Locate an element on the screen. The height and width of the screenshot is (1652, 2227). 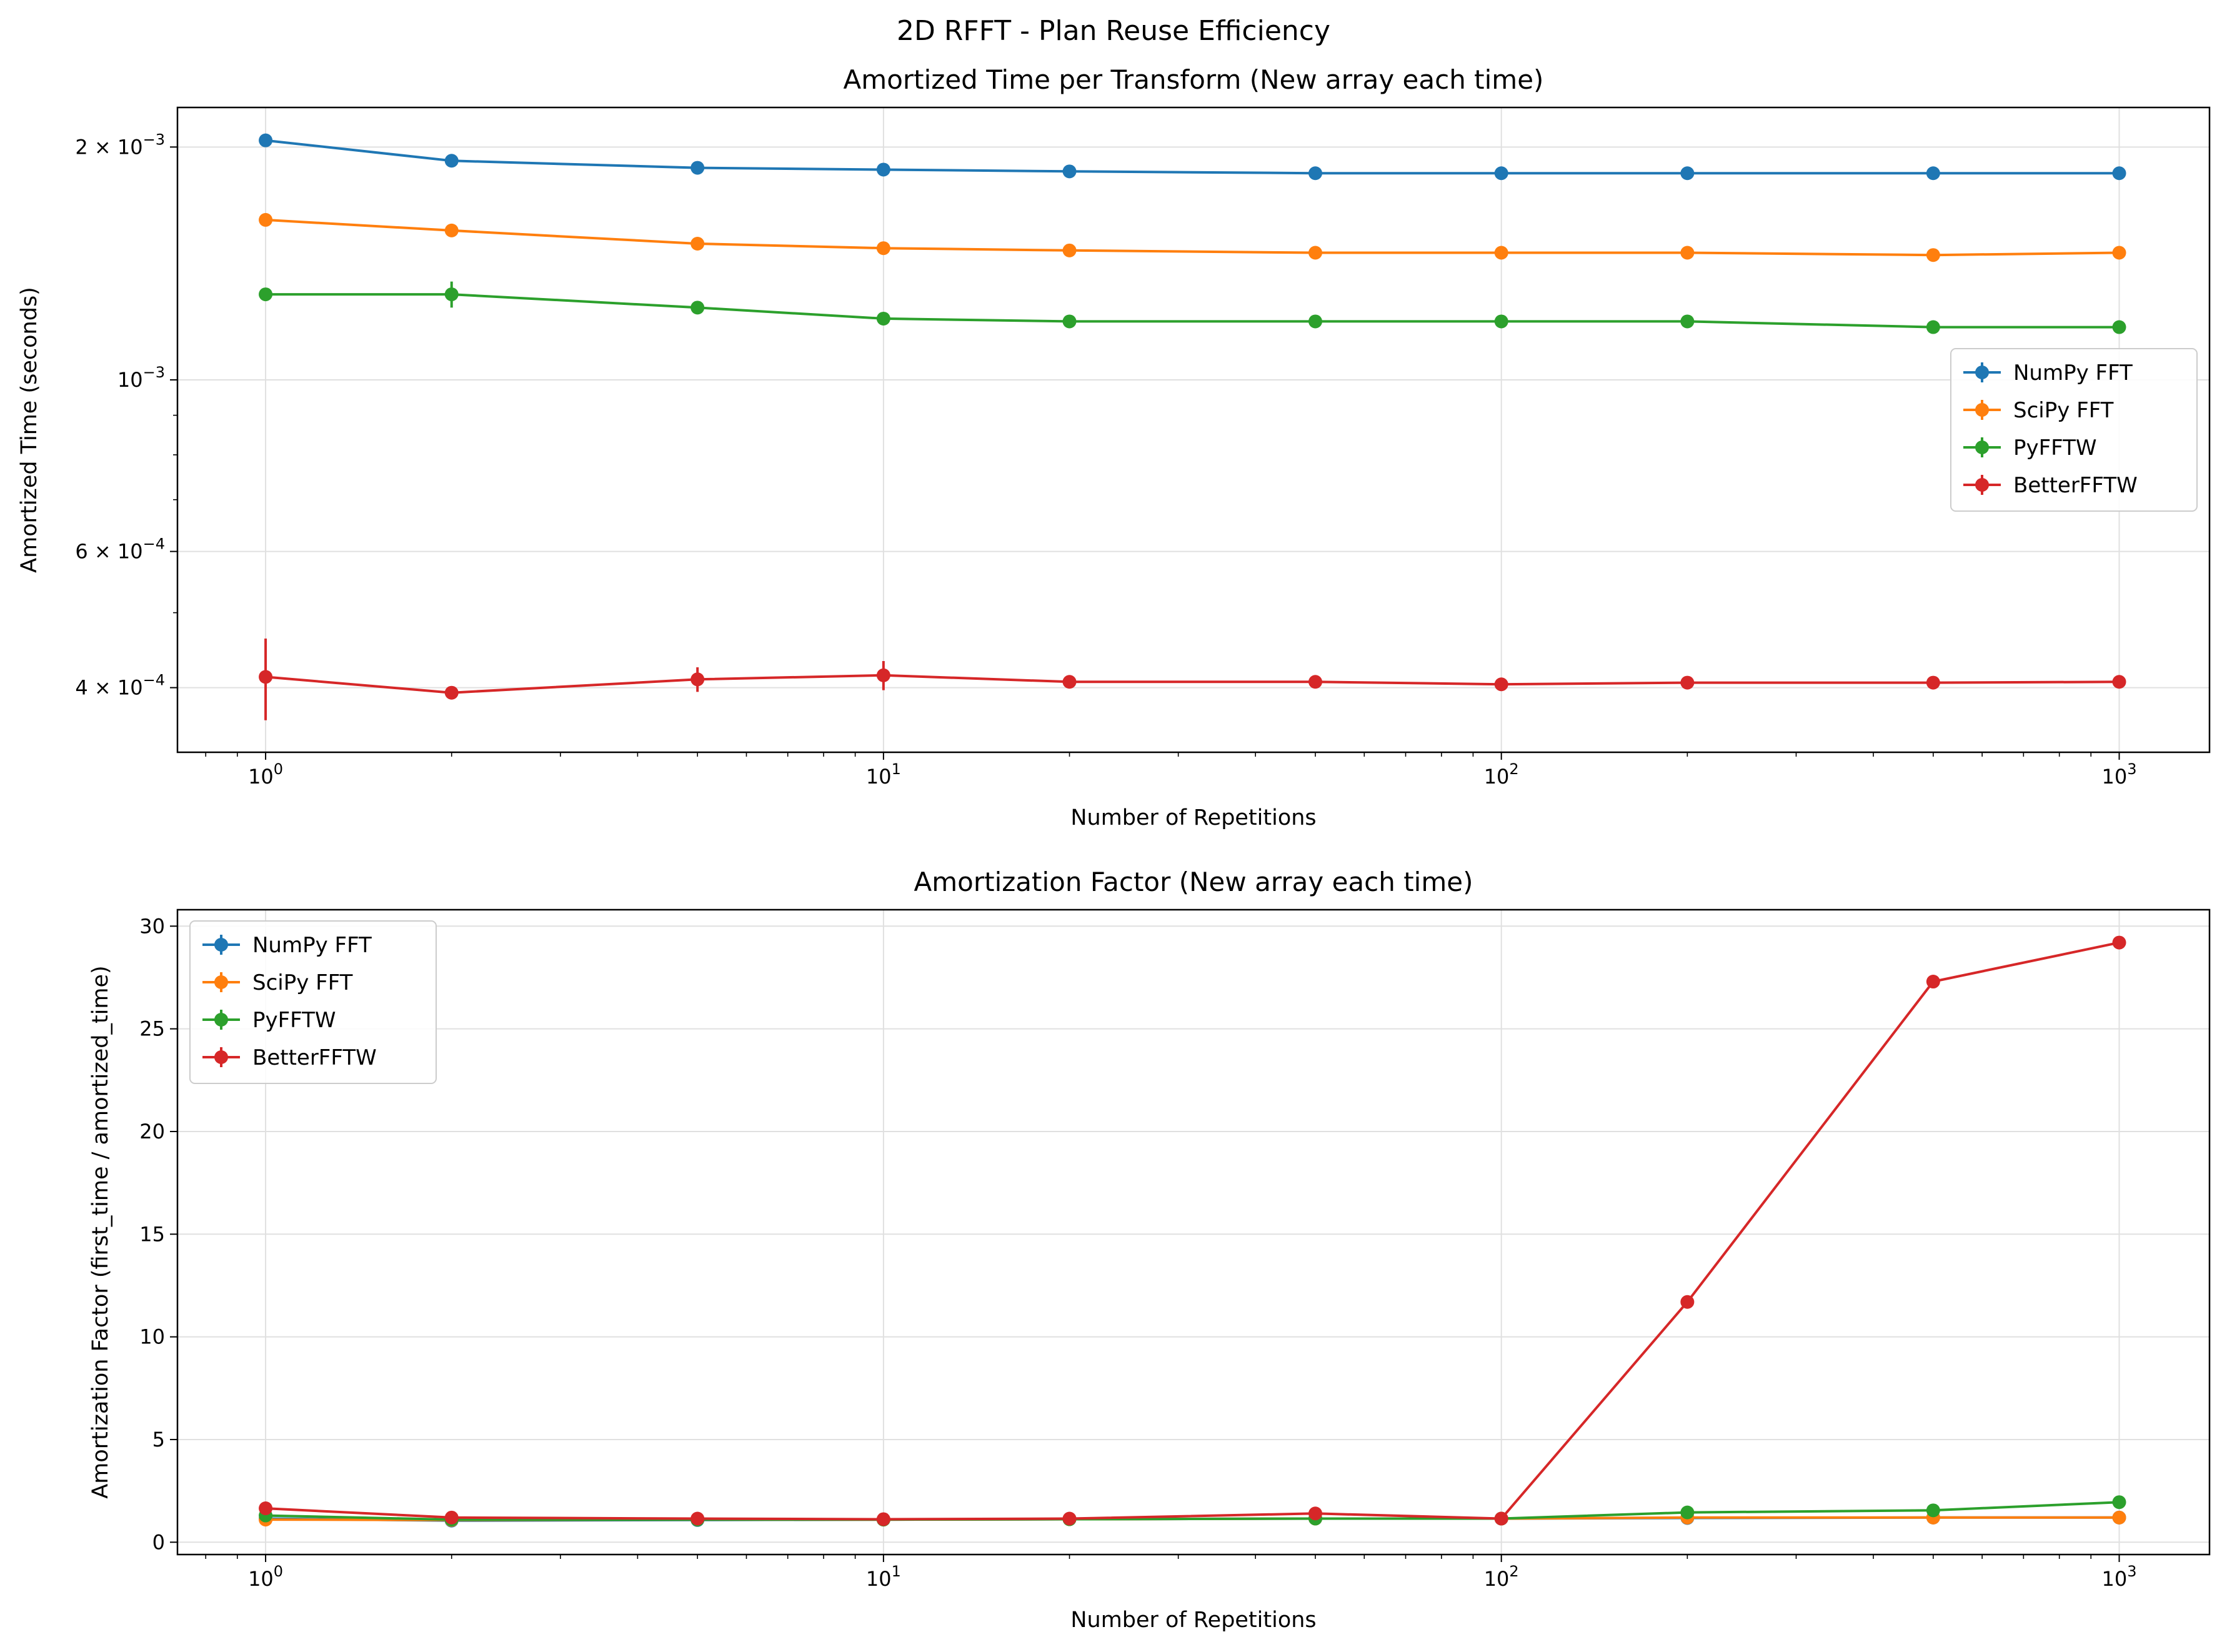
suptitle: 2D RFFT - Plan Reuse Efficiency is located at coordinates (1113, 31).